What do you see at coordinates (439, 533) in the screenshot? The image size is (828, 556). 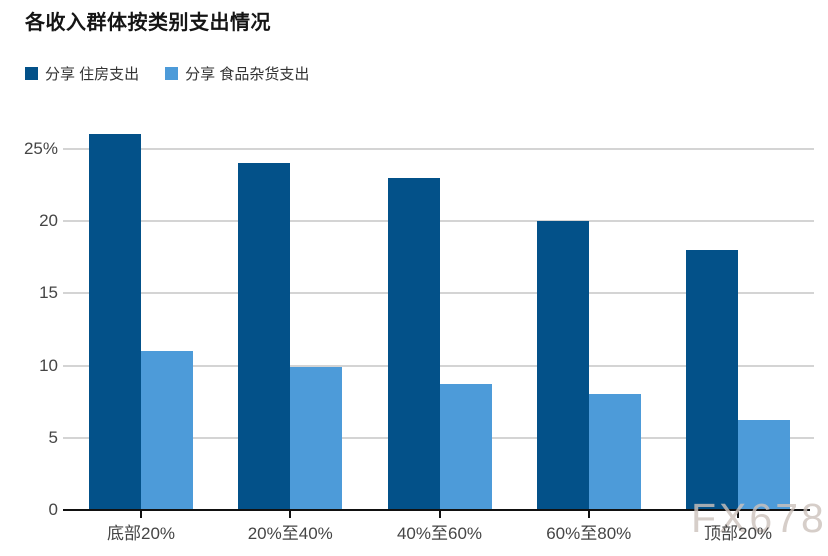 I see `x-axis-category-label: 40%至60%` at bounding box center [439, 533].